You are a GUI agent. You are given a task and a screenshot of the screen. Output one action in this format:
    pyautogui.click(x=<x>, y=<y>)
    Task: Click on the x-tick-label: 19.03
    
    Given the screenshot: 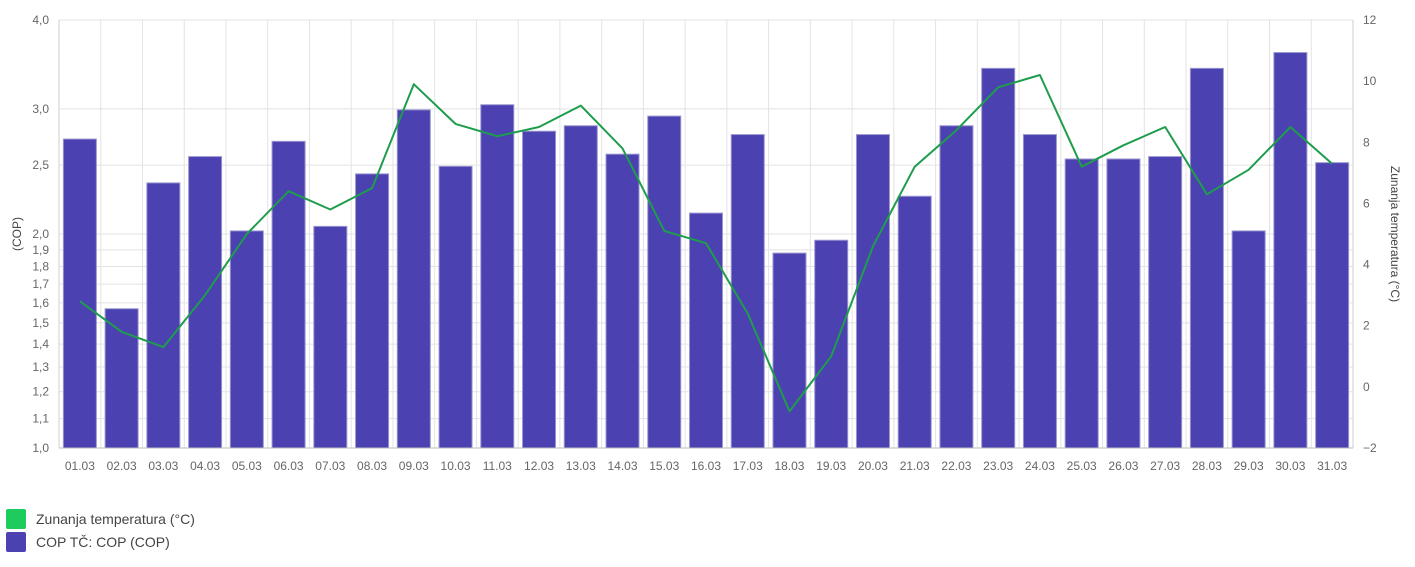 What is the action you would take?
    pyautogui.click(x=831, y=466)
    